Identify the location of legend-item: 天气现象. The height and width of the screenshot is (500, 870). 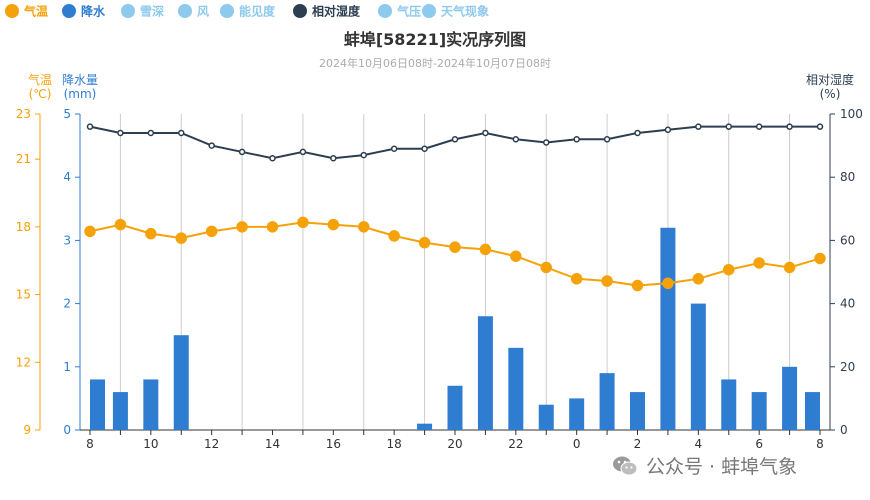
(455, 11).